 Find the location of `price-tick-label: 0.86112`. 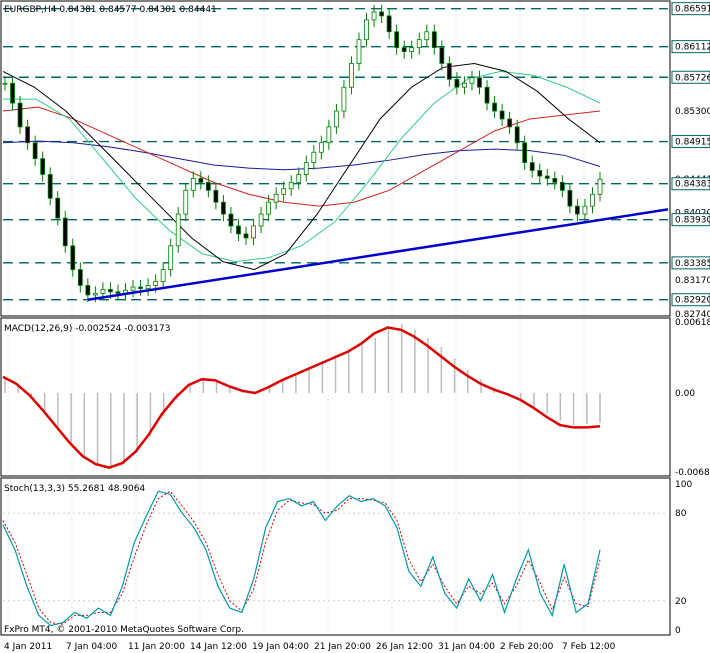

price-tick-label: 0.86112 is located at coordinates (692, 48).